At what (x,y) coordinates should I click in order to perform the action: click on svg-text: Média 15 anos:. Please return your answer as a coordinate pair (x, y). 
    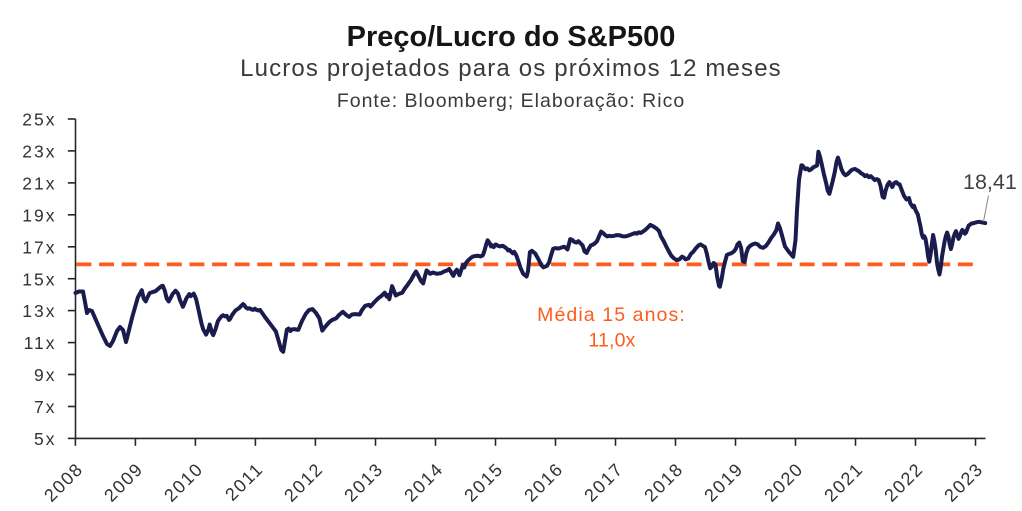
    Looking at the image, I should click on (611, 315).